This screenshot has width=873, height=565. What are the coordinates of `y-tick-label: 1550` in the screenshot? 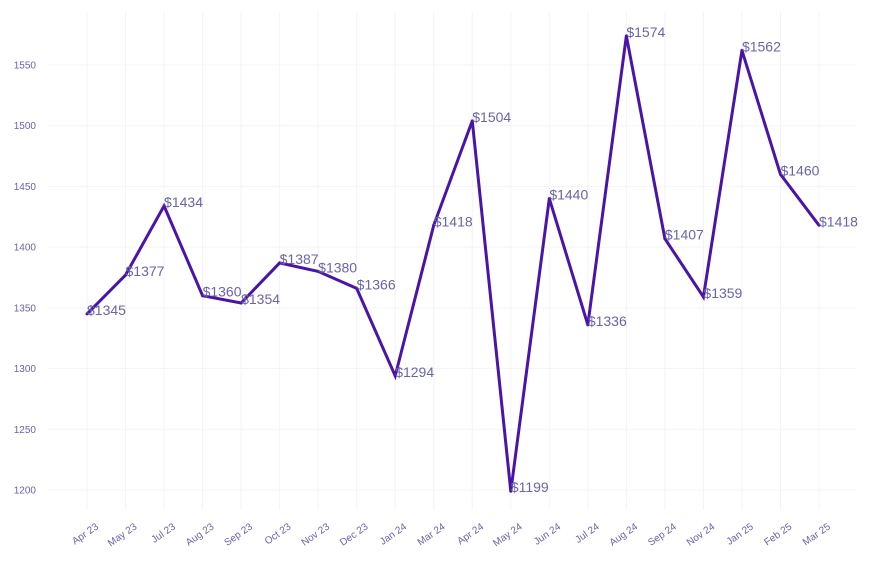 It's located at (25, 66).